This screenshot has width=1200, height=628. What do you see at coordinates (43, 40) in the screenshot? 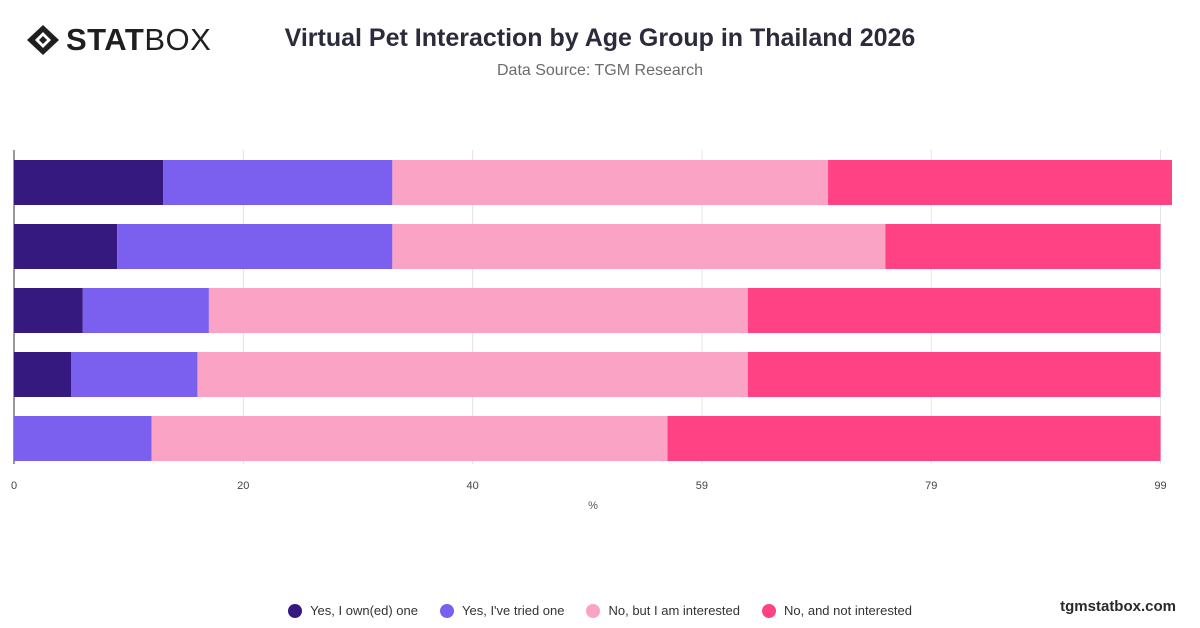
I see `diamond-logo-icon` at bounding box center [43, 40].